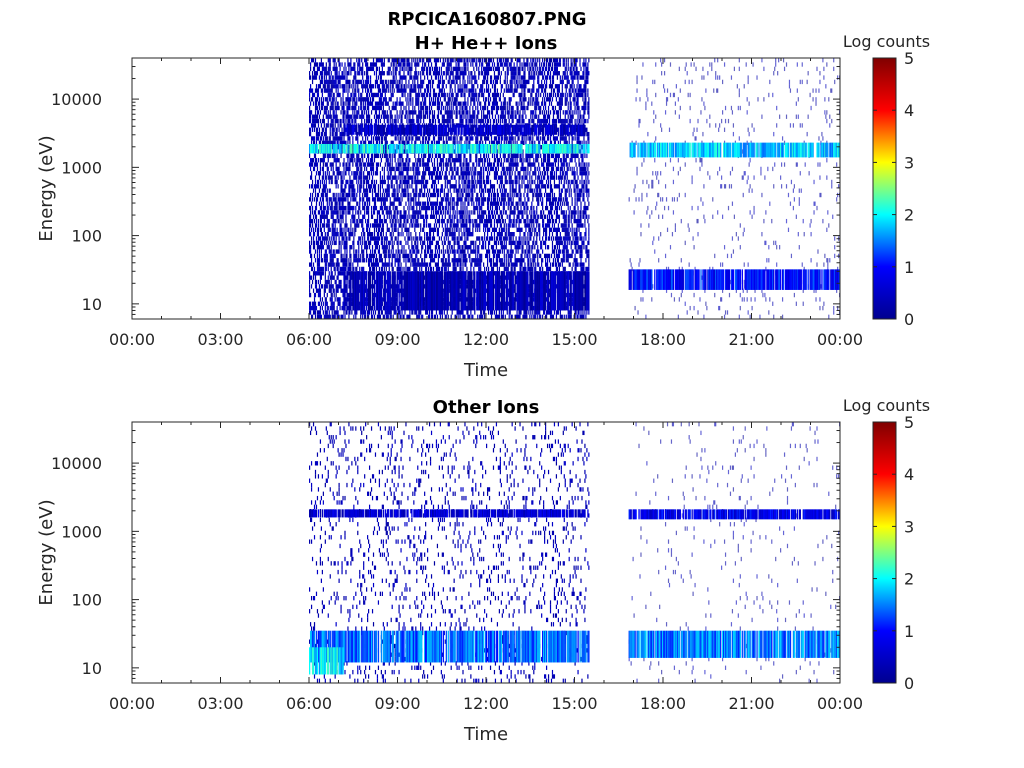 The width and height of the screenshot is (1024, 768). I want to click on panel-title: H+ He++ Ions, so click(486, 43).